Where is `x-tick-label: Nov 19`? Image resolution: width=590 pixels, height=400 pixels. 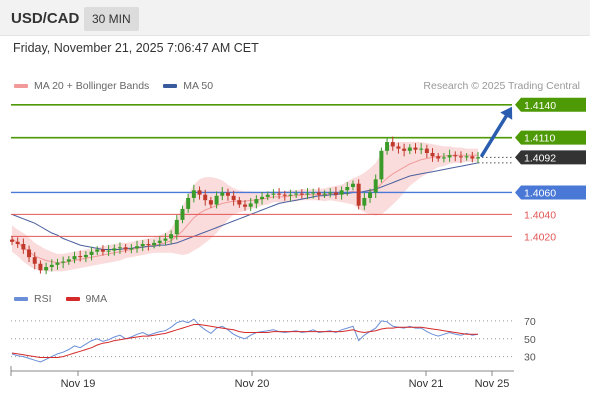
x-tick-label: Nov 19 is located at coordinates (78, 384).